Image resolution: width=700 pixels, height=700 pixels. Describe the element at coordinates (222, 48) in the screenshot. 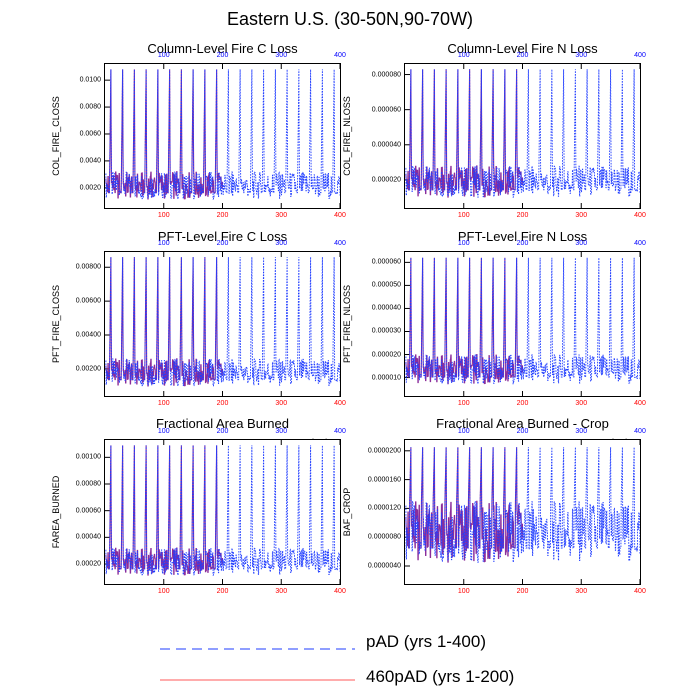

I see `panel-title: Column-Level Fire C Loss` at that location.